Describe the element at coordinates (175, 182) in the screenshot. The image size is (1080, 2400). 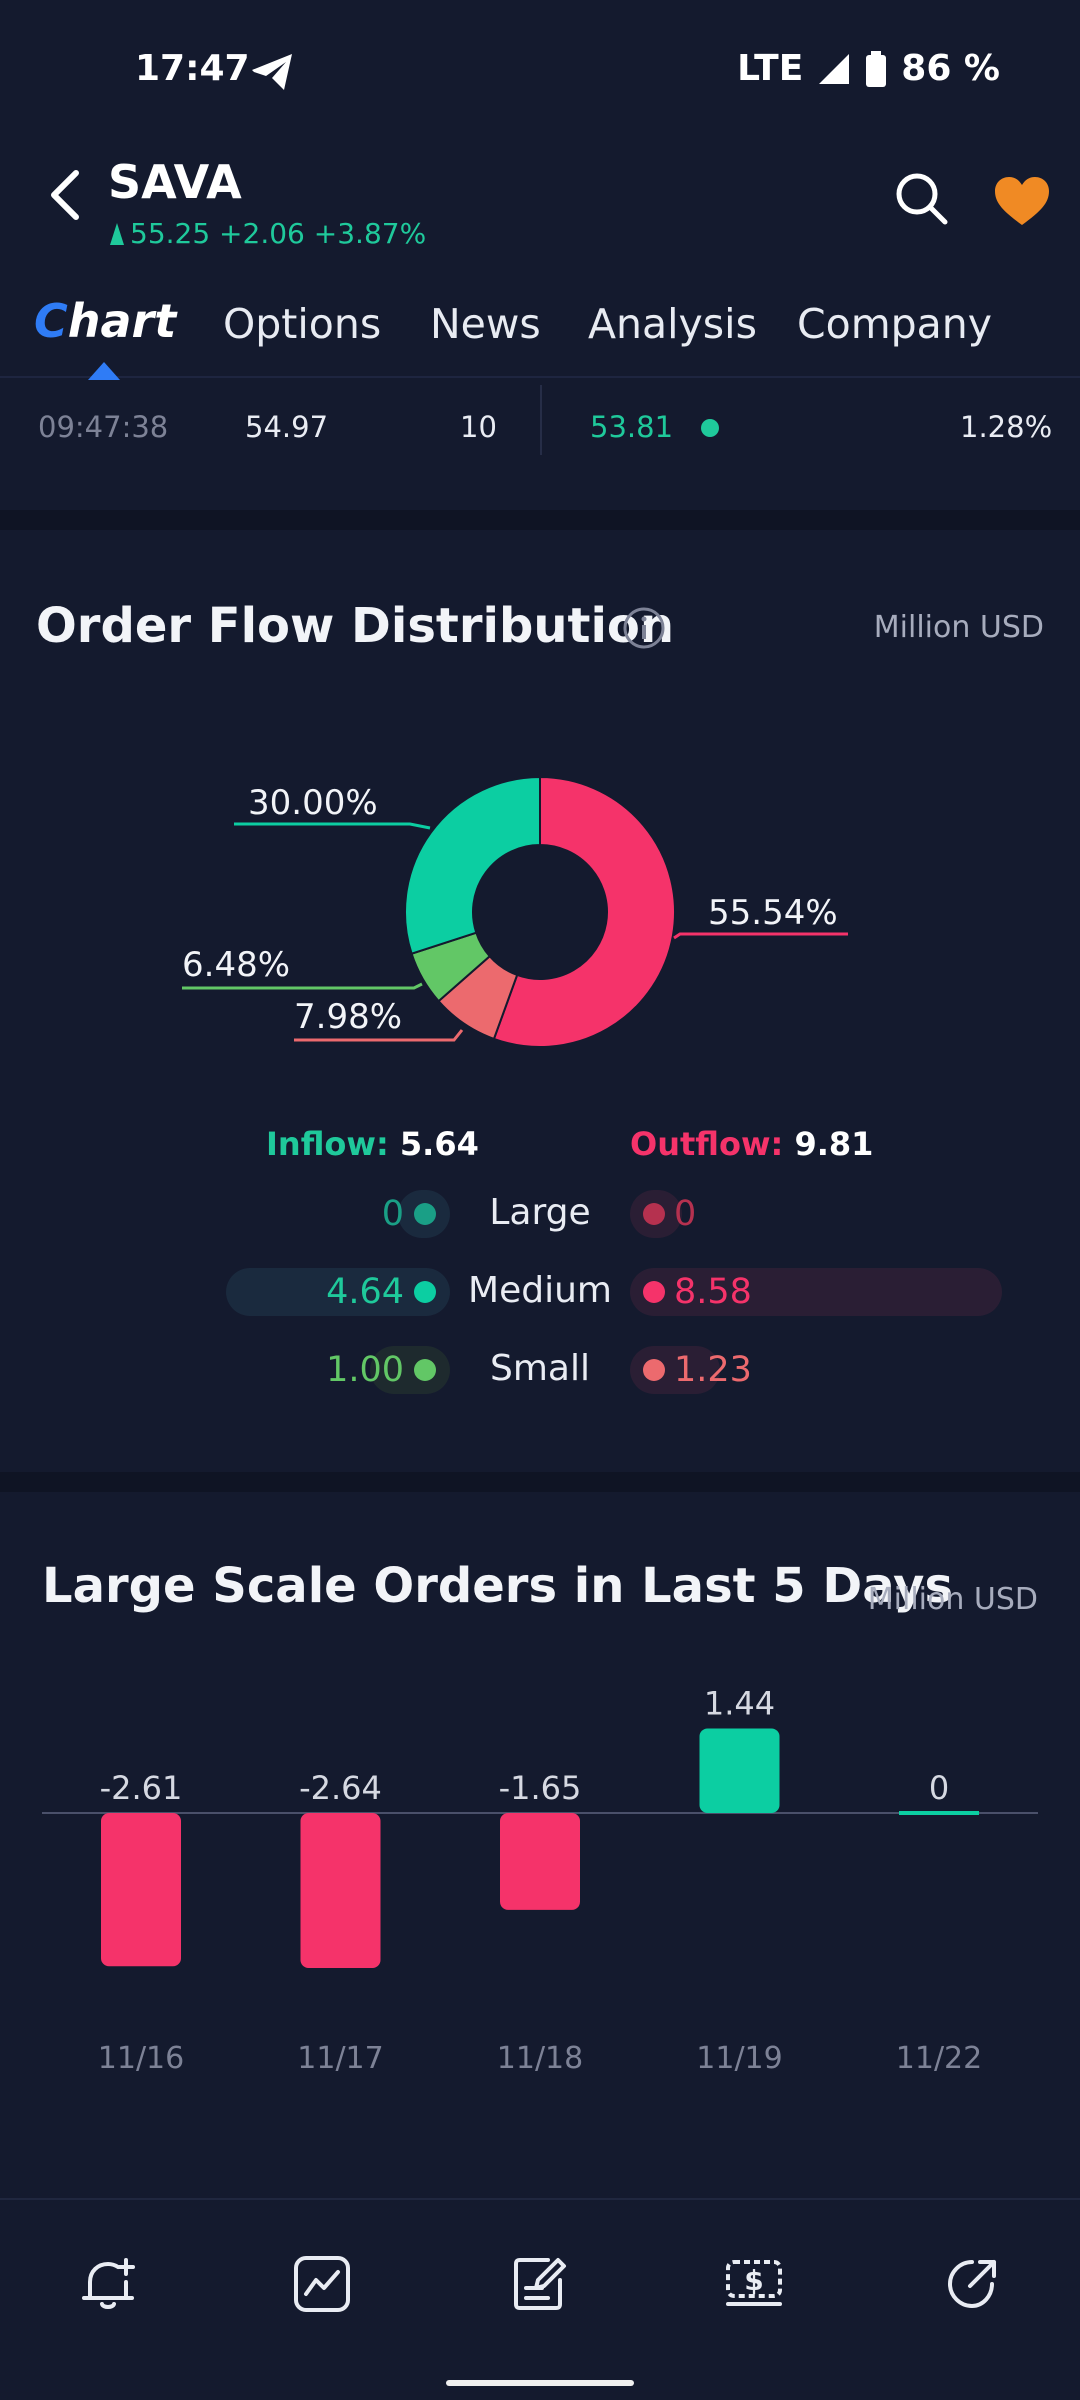
I see `stock-symbol: SAVA` at that location.